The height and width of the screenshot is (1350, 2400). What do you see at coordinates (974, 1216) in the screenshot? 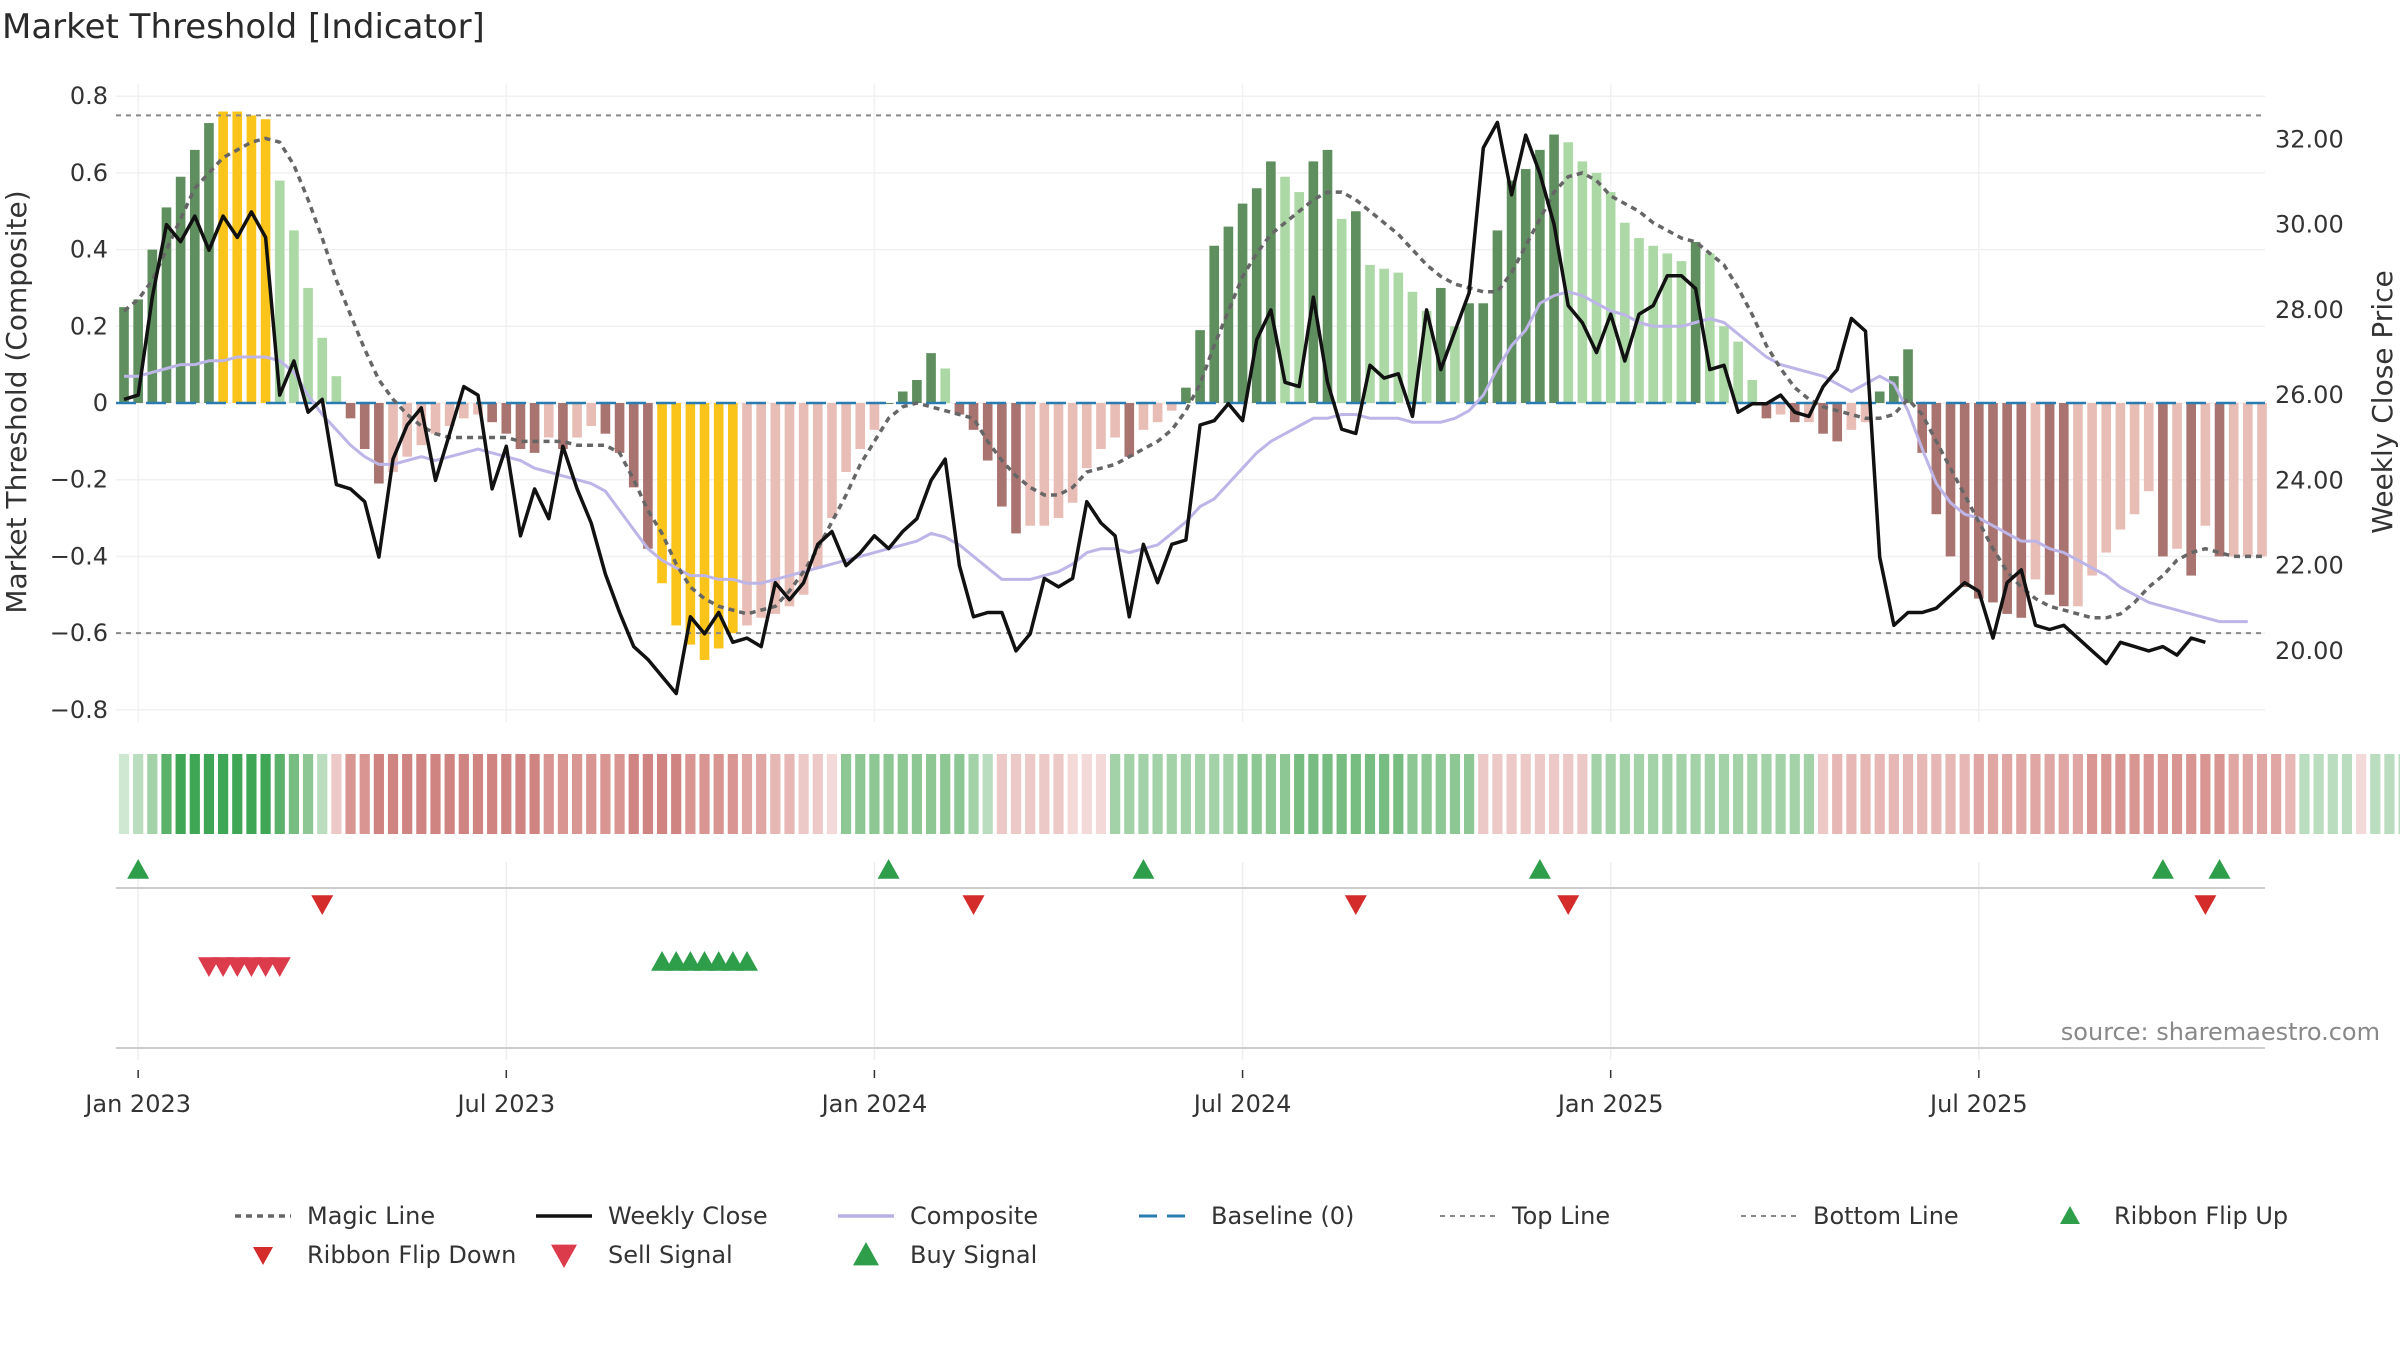
I see `legend-label: Composite` at bounding box center [974, 1216].